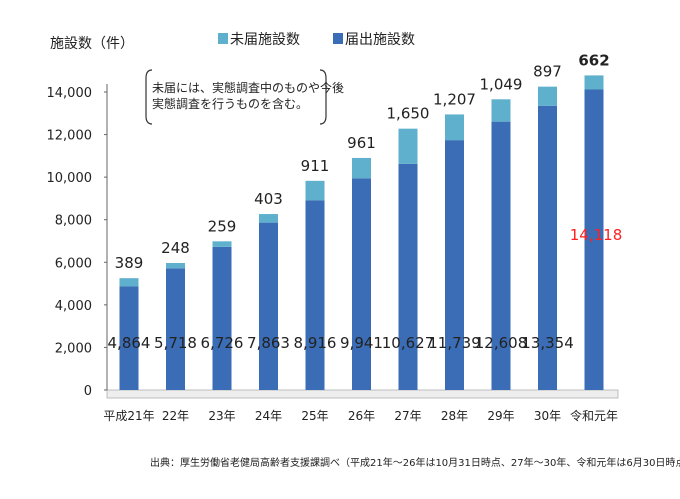  I want to click on bar-group: 平成21年 389 4,864, so click(128, 338).